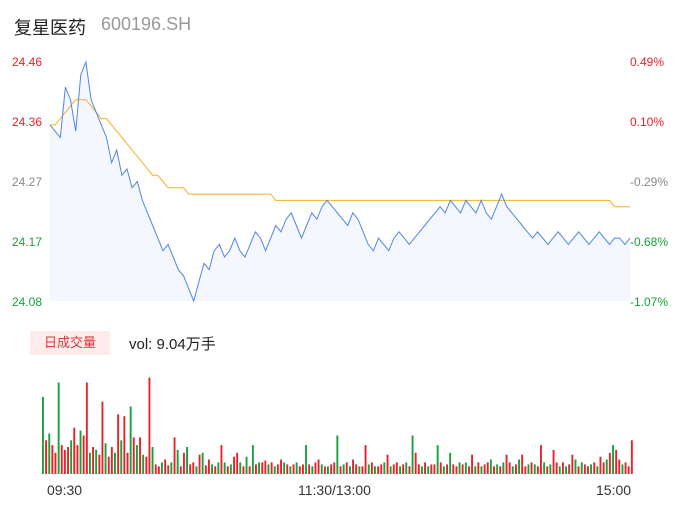  What do you see at coordinates (27, 182) in the screenshot?
I see `y-tick-label: 24.27` at bounding box center [27, 182].